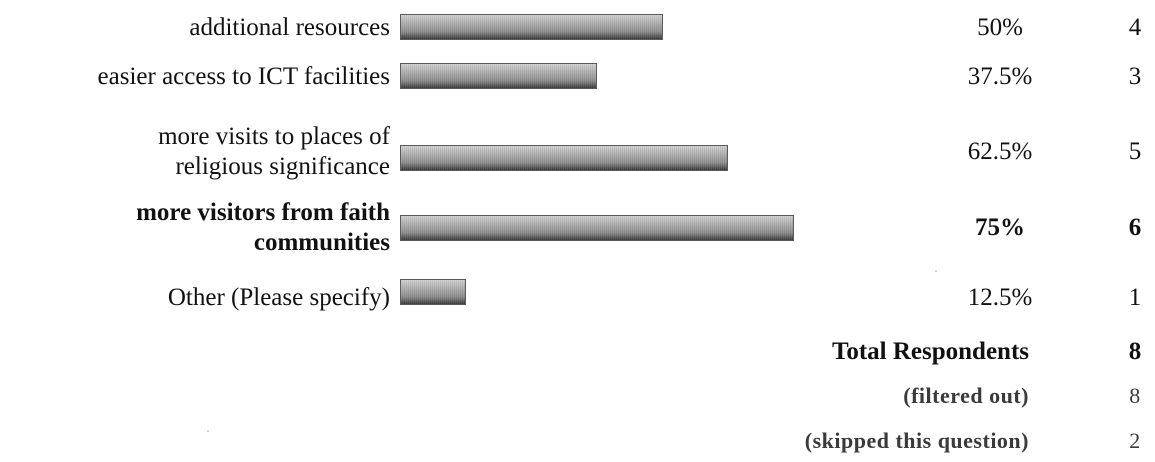  What do you see at coordinates (321, 242) in the screenshot?
I see `category-label-line: communities` at bounding box center [321, 242].